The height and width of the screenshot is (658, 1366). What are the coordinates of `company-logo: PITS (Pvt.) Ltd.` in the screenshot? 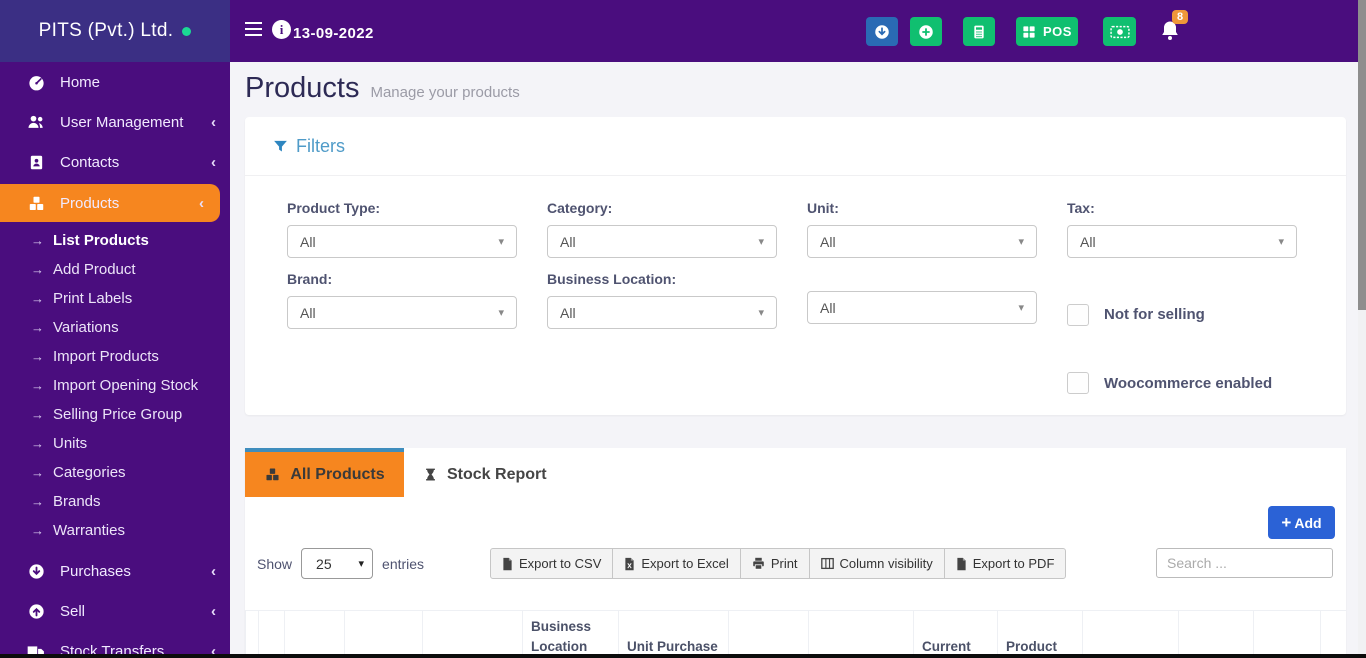 It's located at (115, 31).